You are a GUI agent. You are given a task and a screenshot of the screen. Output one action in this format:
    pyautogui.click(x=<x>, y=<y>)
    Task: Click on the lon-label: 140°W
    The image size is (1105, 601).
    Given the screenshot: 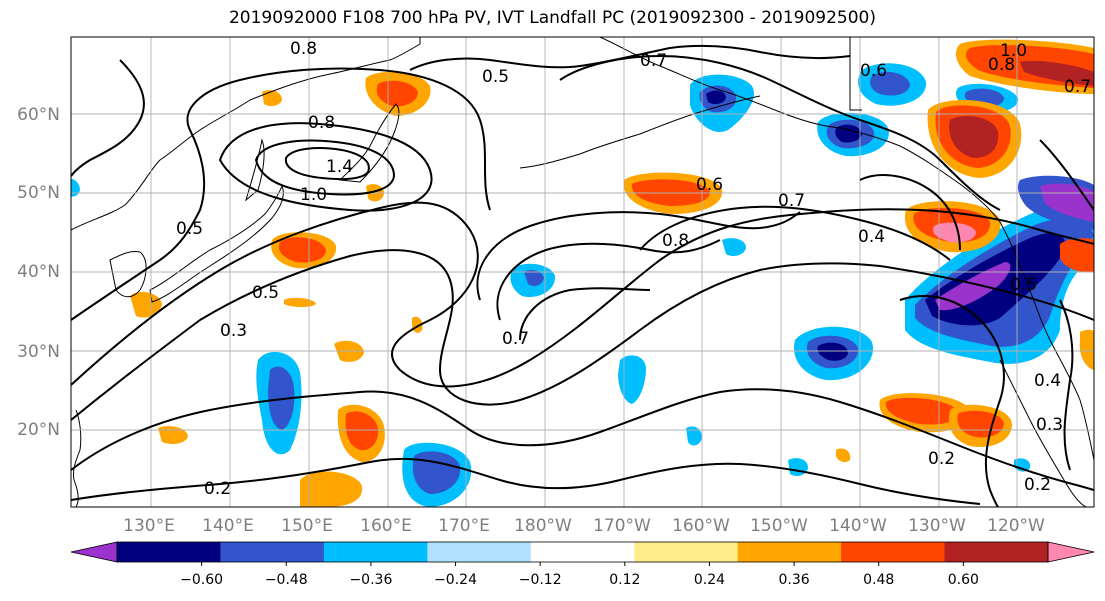 What is the action you would take?
    pyautogui.click(x=858, y=526)
    